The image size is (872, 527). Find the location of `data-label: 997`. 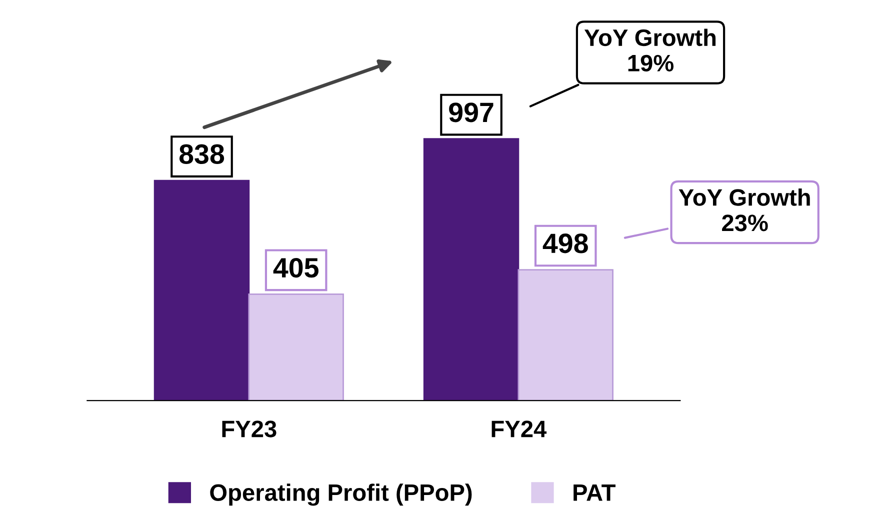

data-label: 997 is located at coordinates (471, 112).